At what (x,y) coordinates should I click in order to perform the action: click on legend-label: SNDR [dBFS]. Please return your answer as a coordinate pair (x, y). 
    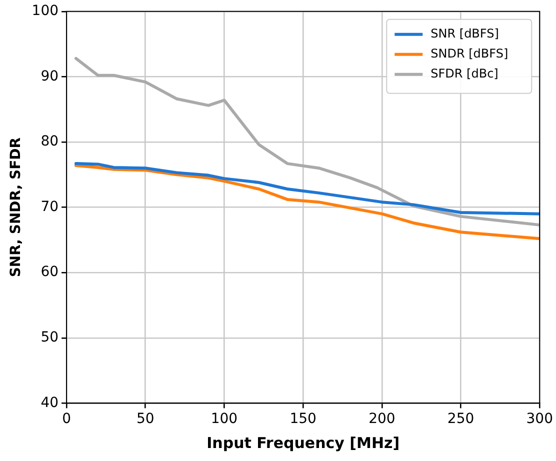
    Looking at the image, I should click on (469, 53).